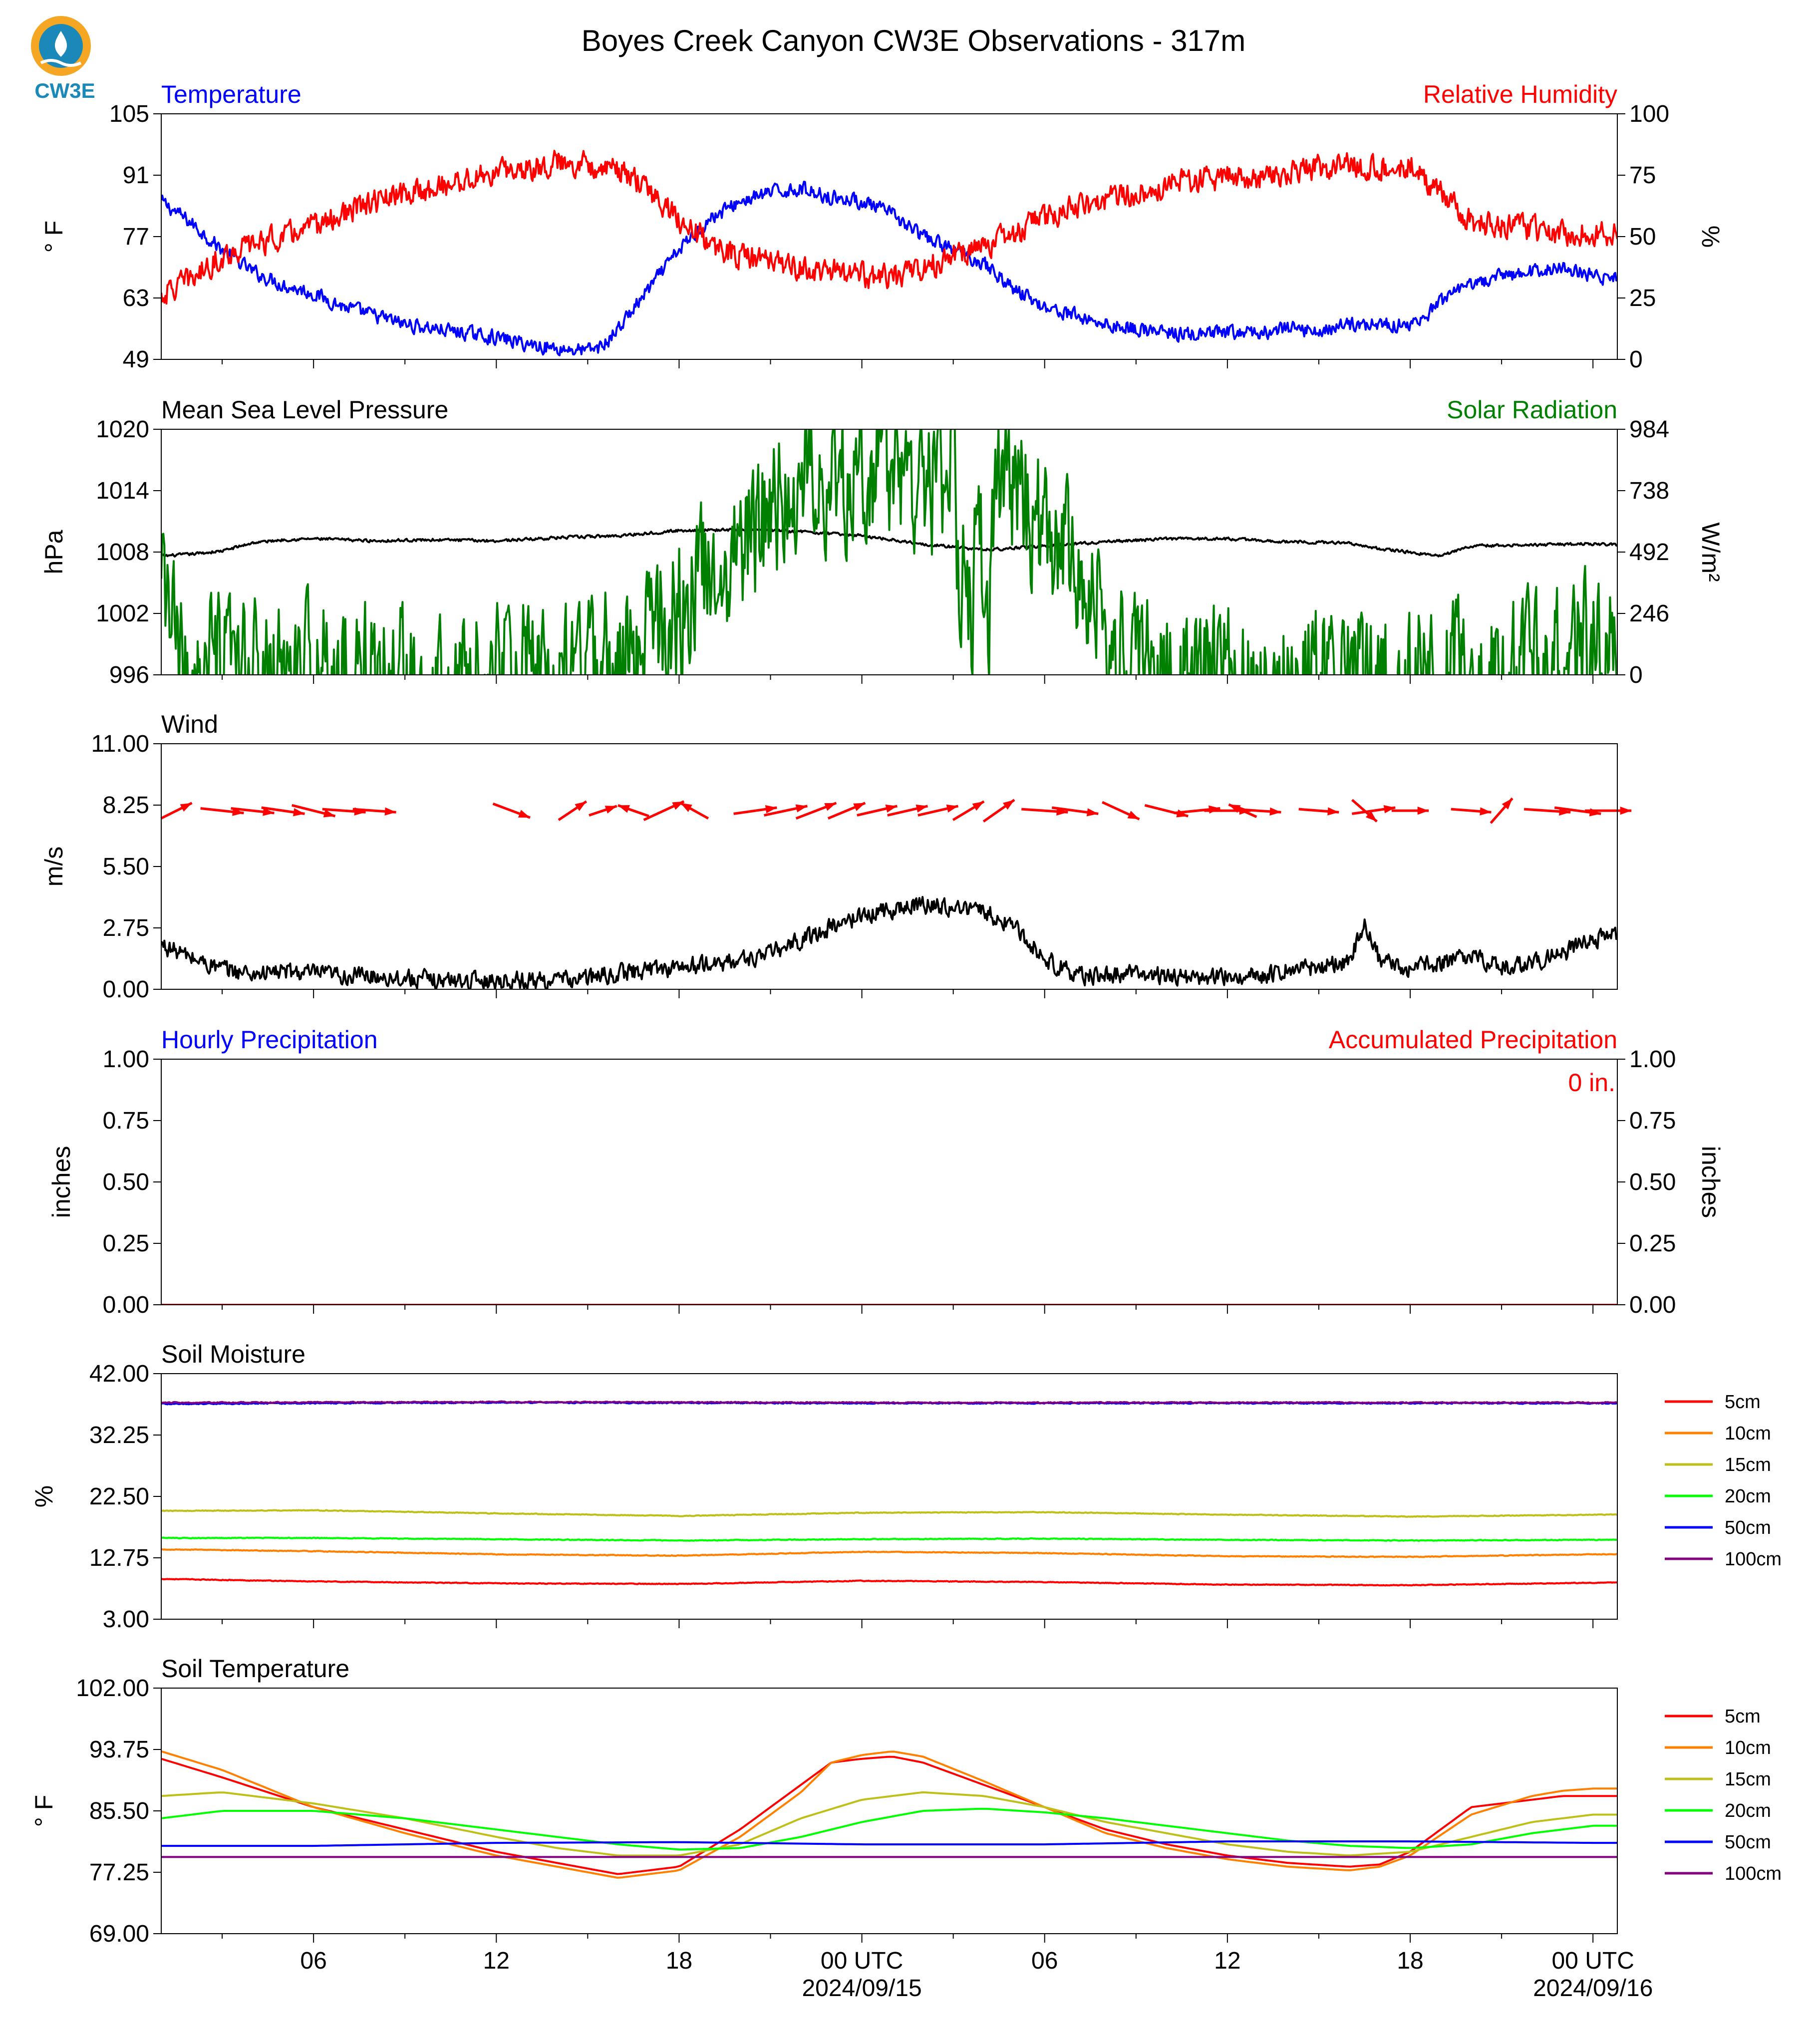 The width and height of the screenshot is (1820, 2028). Describe the element at coordinates (1642, 175) in the screenshot. I see `y2-tick-label: 75` at that location.